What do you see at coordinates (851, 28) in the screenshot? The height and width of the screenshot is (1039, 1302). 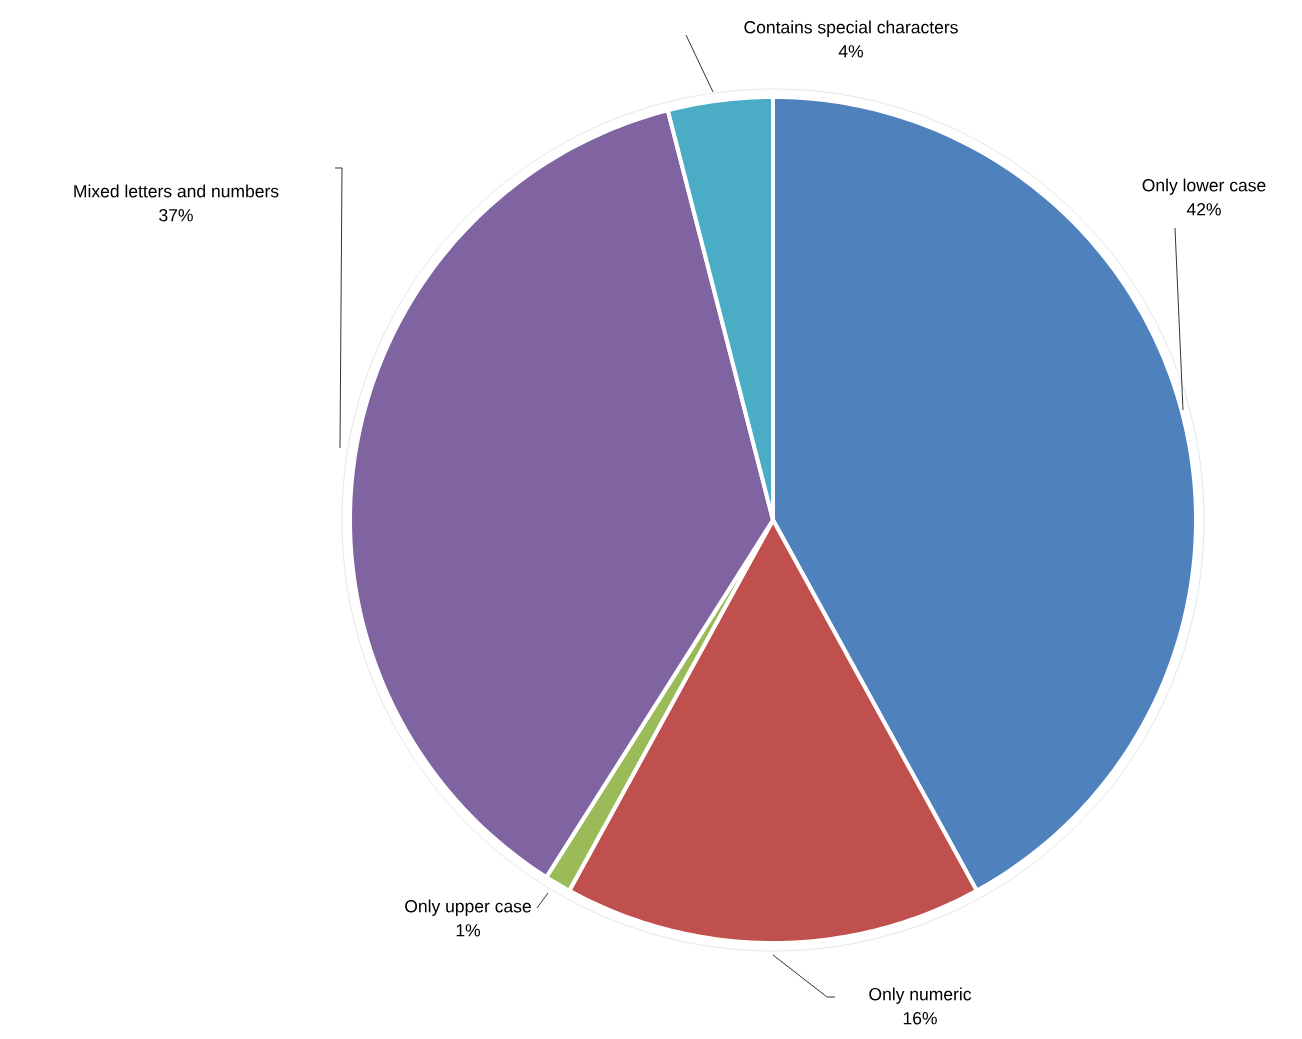 I see `slice-label: Contains special characters` at bounding box center [851, 28].